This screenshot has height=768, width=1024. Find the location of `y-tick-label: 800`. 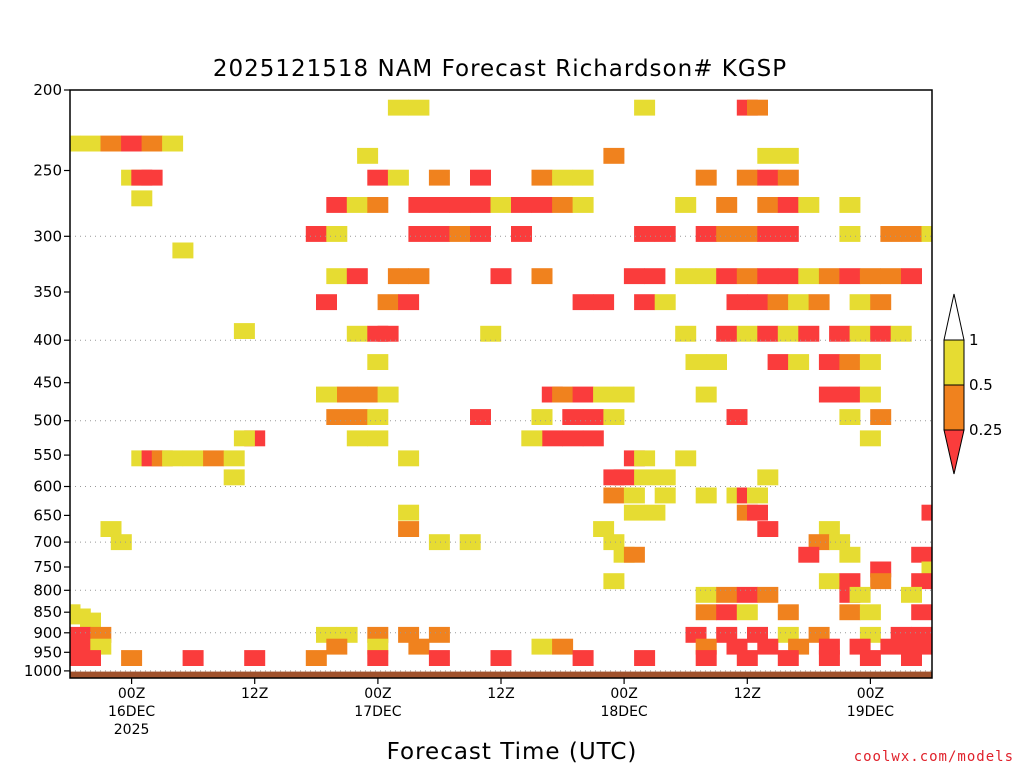

y-tick-label: 800 is located at coordinates (47, 590).